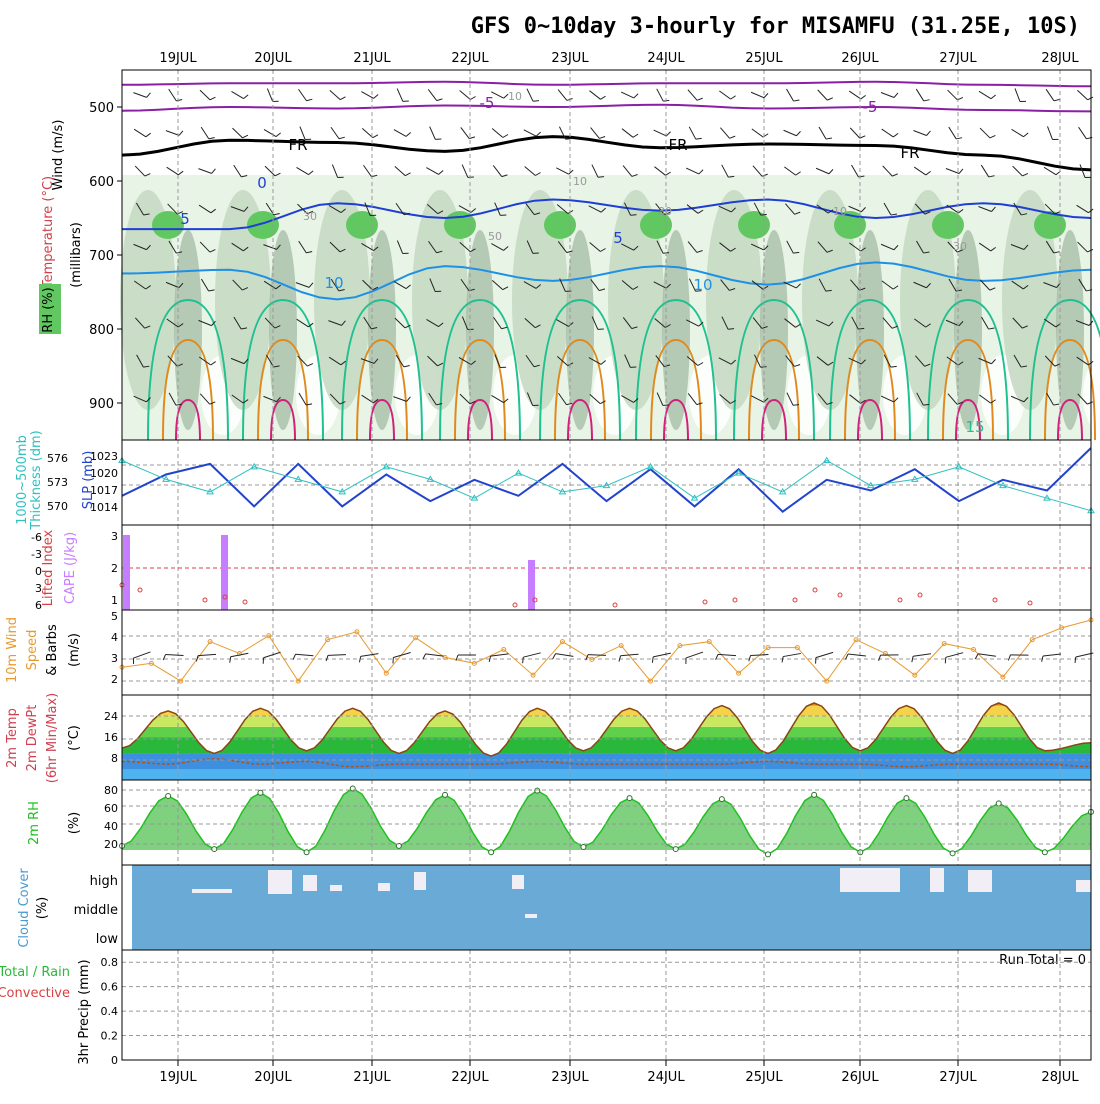 Image resolution: width=1100 pixels, height=1104 pixels. Describe the element at coordinates (606, 153) in the screenshot. I see `freezing-level` at that location.